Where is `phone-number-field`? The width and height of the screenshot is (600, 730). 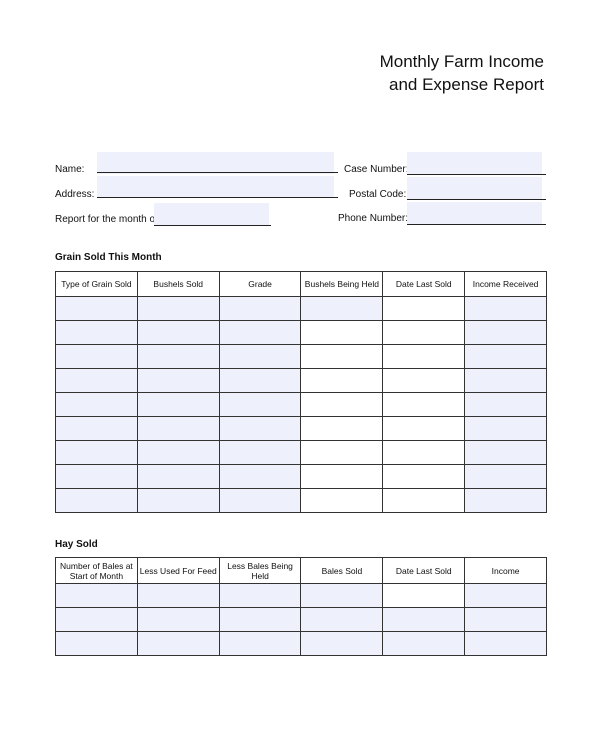 phone-number-field is located at coordinates (474, 213).